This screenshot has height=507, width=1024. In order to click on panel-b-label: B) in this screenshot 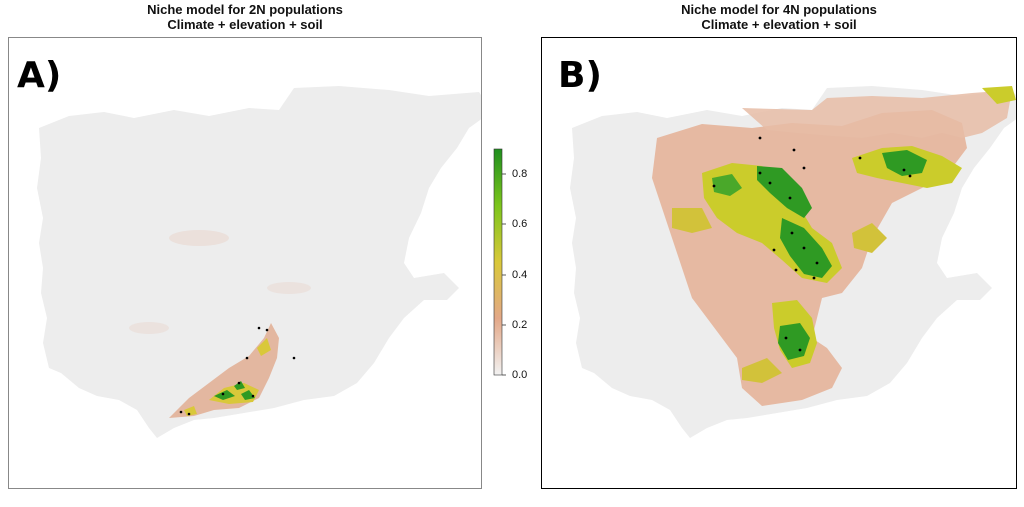, I will do `click(580, 75)`.